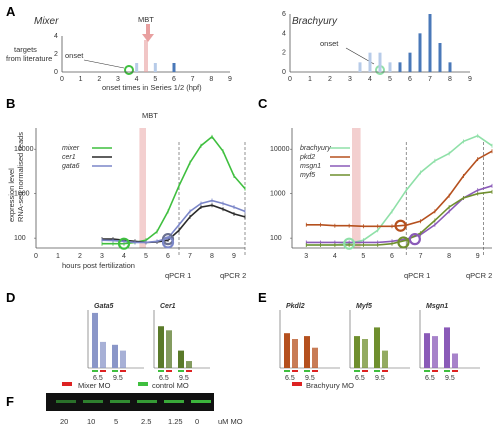  I want to click on gel-lane-label: 0, so click(197, 421).